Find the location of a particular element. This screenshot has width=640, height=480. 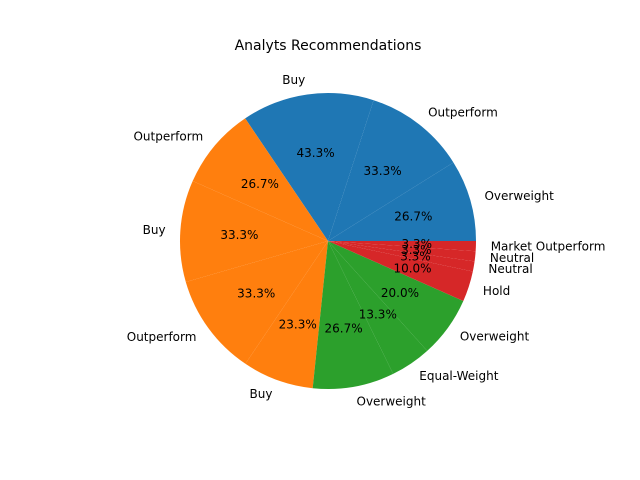

slice-percent-label: 20.0% is located at coordinates (400, 293).